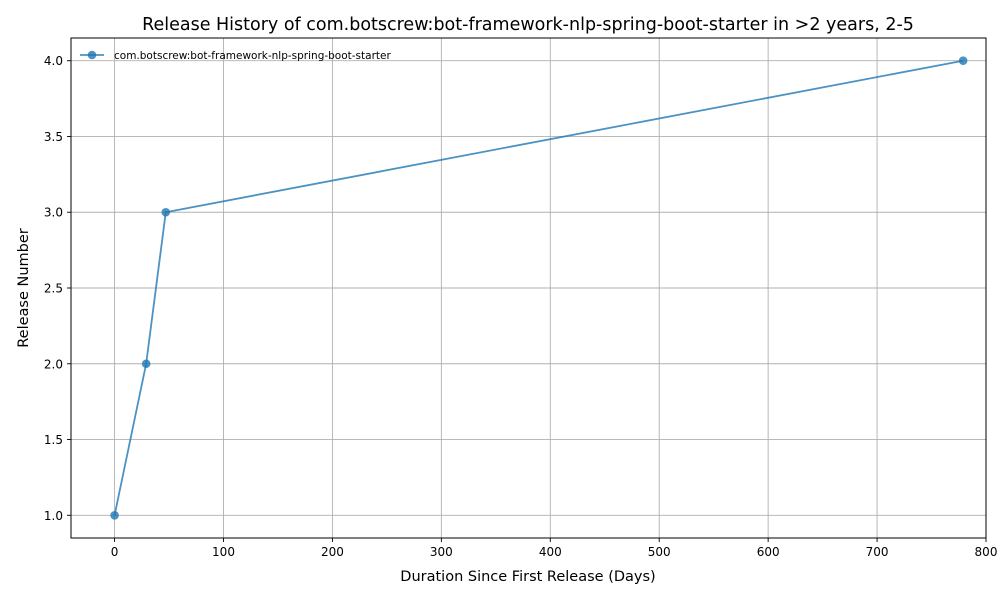 The width and height of the screenshot is (1000, 600). I want to click on x-tick-label: 100, so click(223, 552).